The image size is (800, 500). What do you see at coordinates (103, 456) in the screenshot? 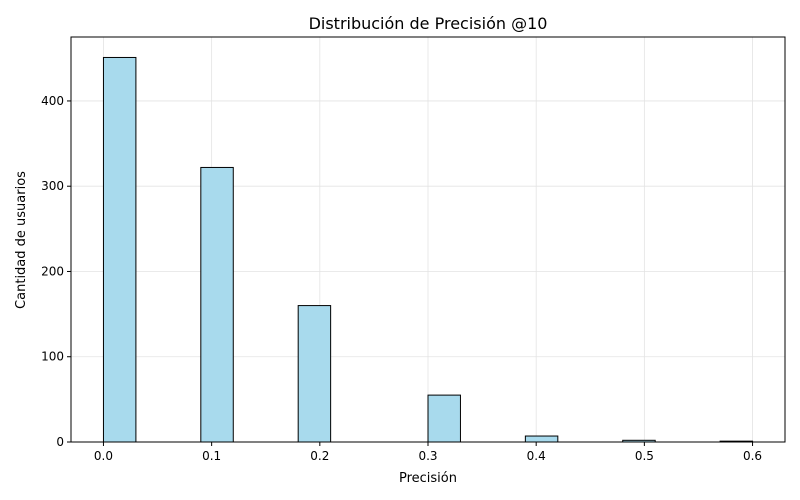
I see `x-tick-label-0: 0.0` at bounding box center [103, 456].